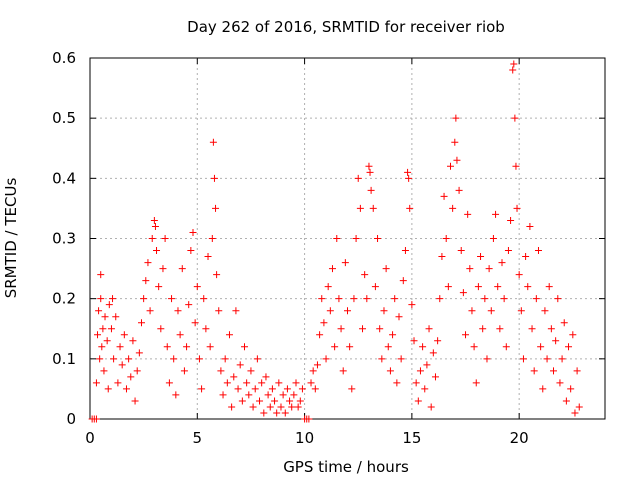 This screenshot has height=480, width=640. What do you see at coordinates (198, 438) in the screenshot?
I see `x-tick-label: 5` at bounding box center [198, 438].